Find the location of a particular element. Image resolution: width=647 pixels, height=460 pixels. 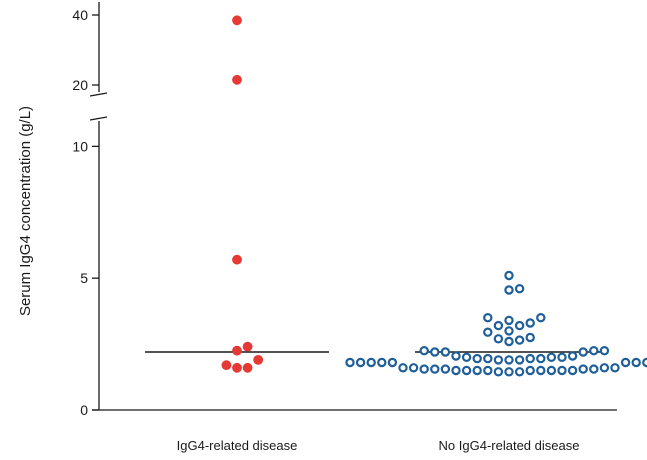

y-tick-label: 20 is located at coordinates (80, 85).